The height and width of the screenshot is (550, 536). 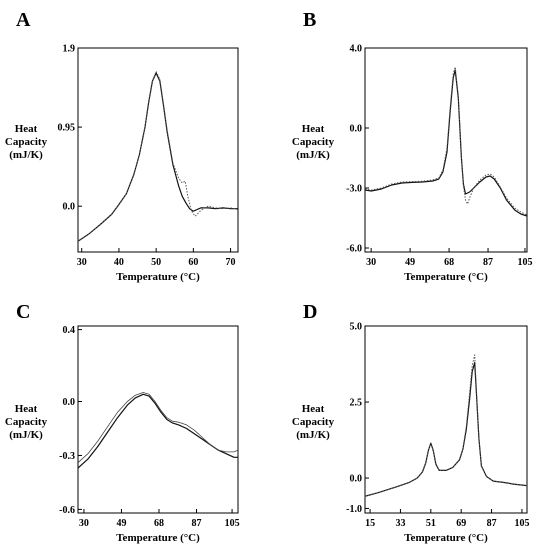 What do you see at coordinates (356, 403) in the screenshot?
I see `y-tick-label: 2.5` at bounding box center [356, 403].